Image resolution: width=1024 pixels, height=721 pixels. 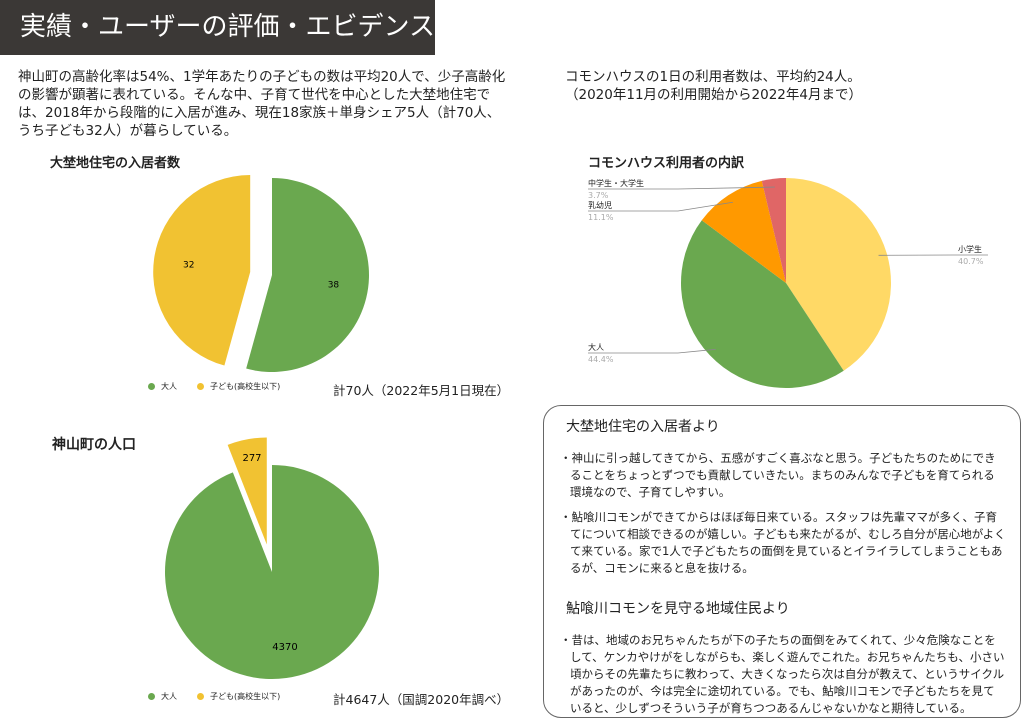 I want to click on category-label: 中学生・大学生, so click(x=616, y=183).